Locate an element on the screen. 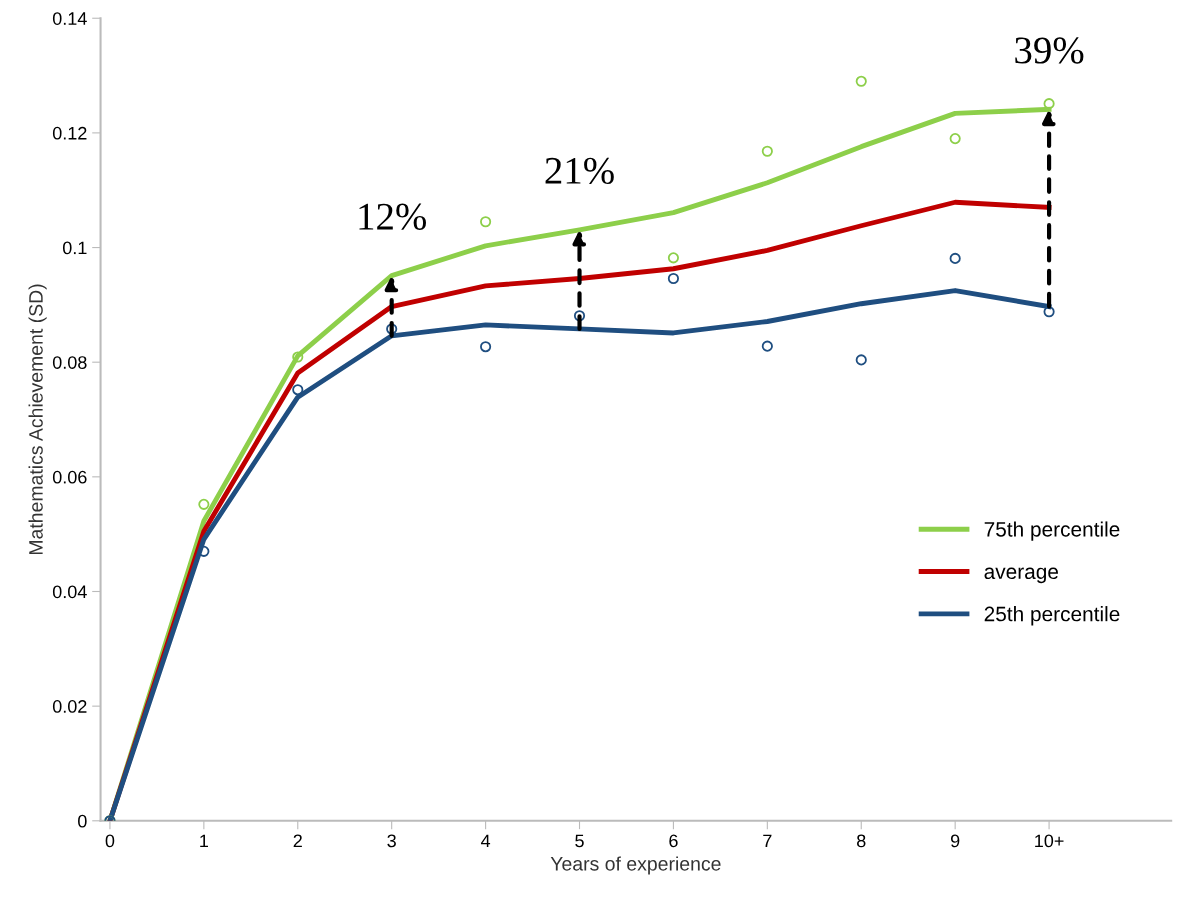  legend-label: 25th percentile is located at coordinates (1052, 616).